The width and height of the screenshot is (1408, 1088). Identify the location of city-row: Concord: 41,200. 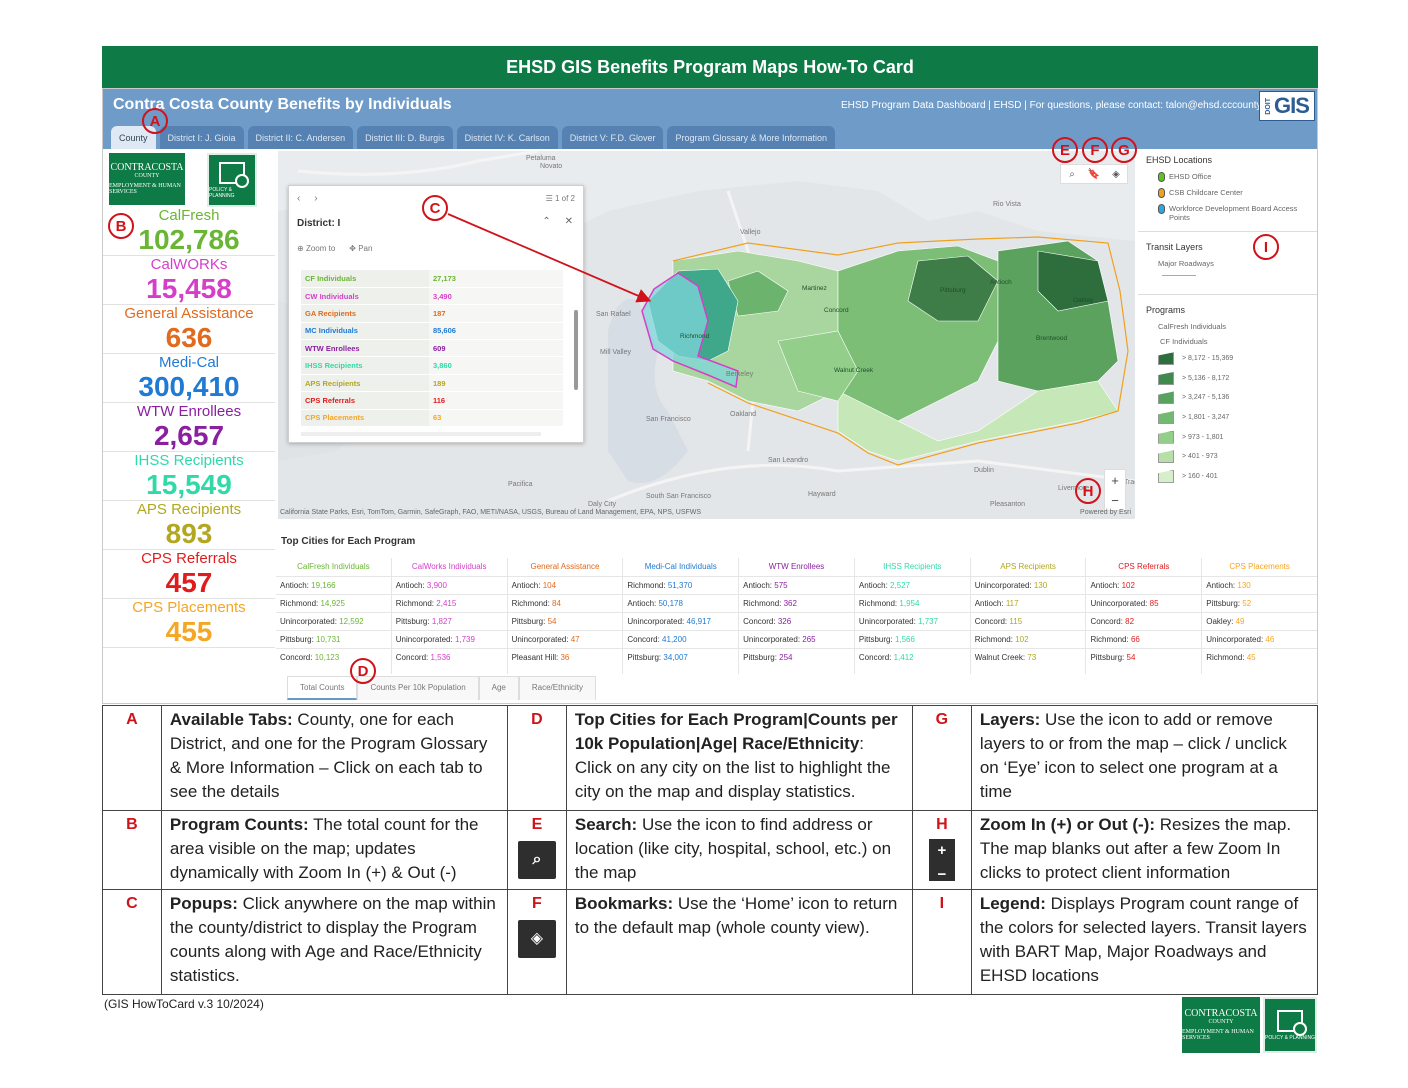
(681, 639).